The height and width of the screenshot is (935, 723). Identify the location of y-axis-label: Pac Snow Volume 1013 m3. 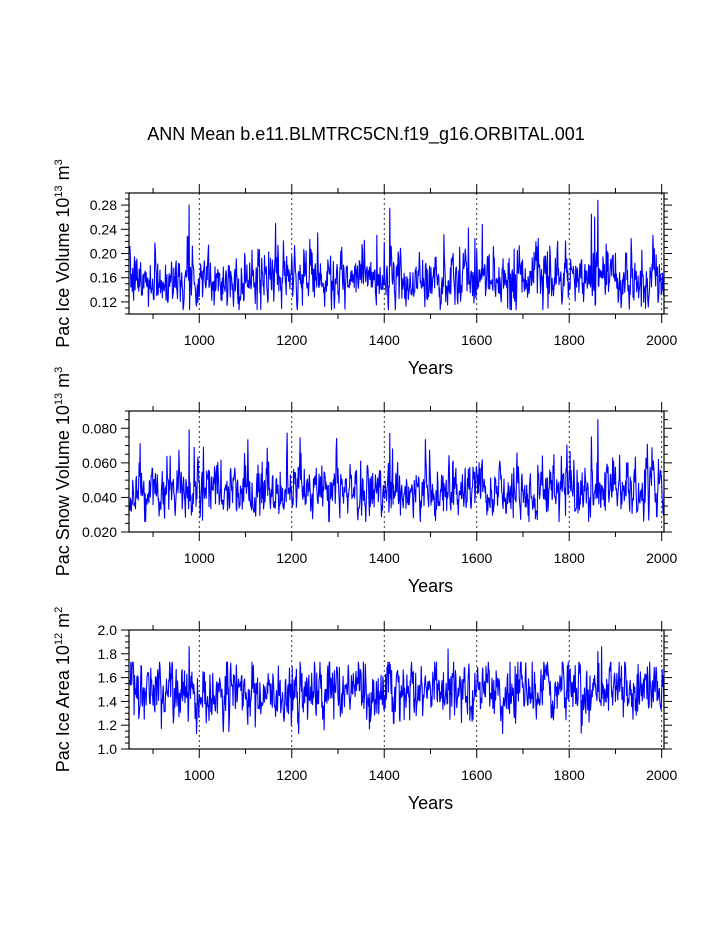
(63, 471).